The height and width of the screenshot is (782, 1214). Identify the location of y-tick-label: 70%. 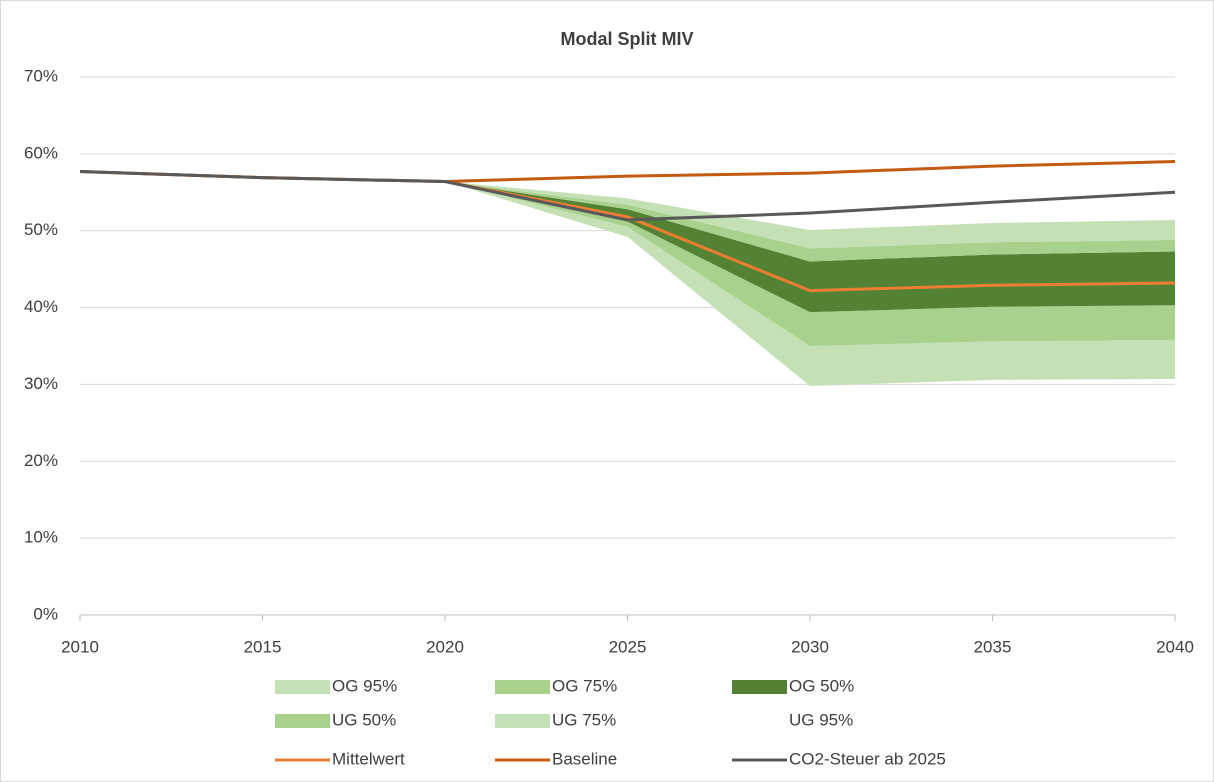
(41, 75).